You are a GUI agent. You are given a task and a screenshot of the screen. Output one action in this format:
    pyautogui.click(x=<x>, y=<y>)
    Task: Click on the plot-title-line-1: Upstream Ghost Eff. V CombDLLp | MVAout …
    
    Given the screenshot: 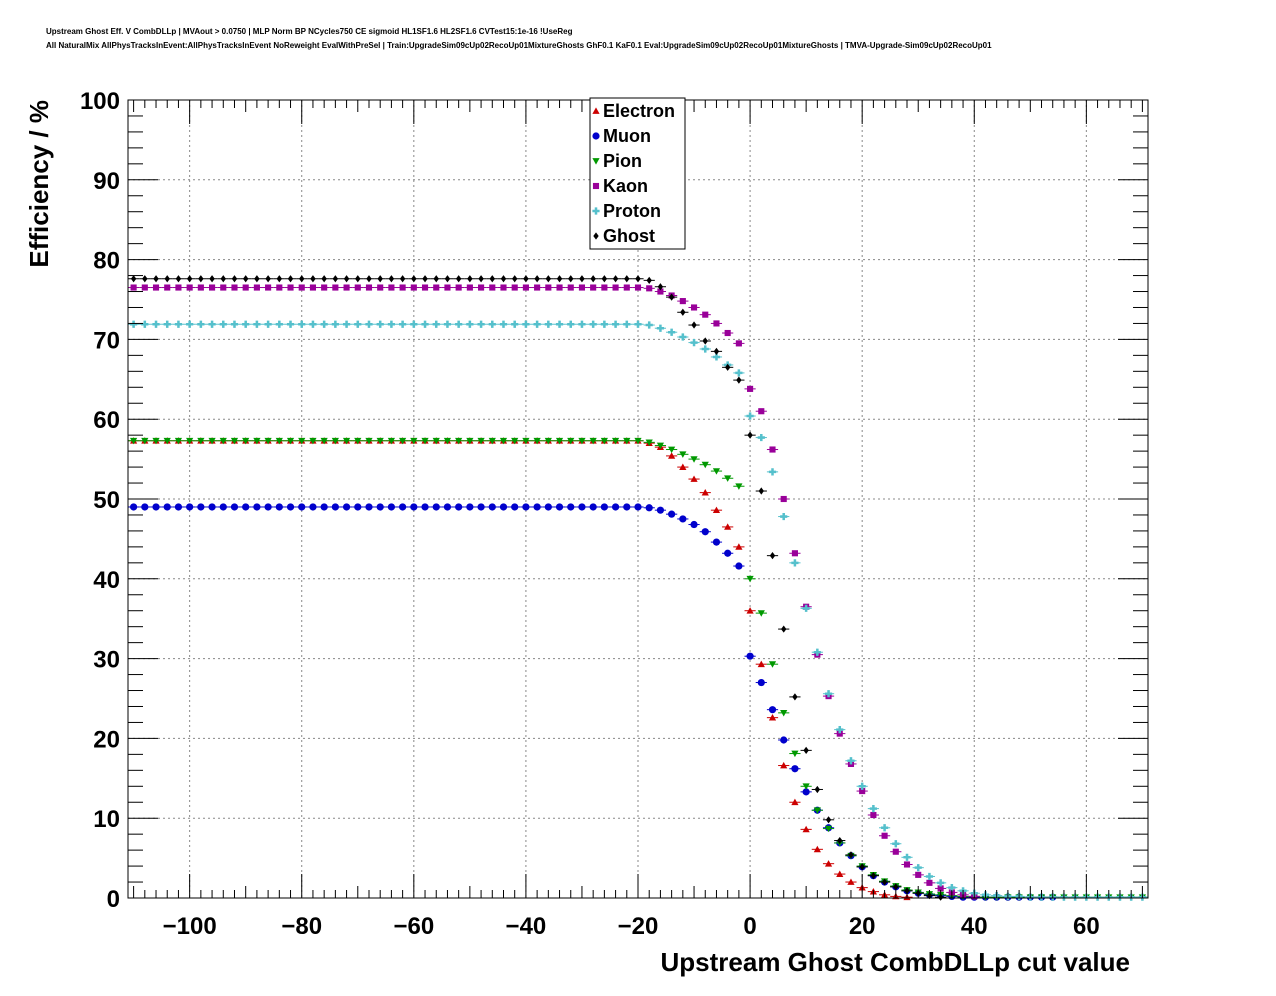 What is the action you would take?
    pyautogui.click(x=309, y=31)
    